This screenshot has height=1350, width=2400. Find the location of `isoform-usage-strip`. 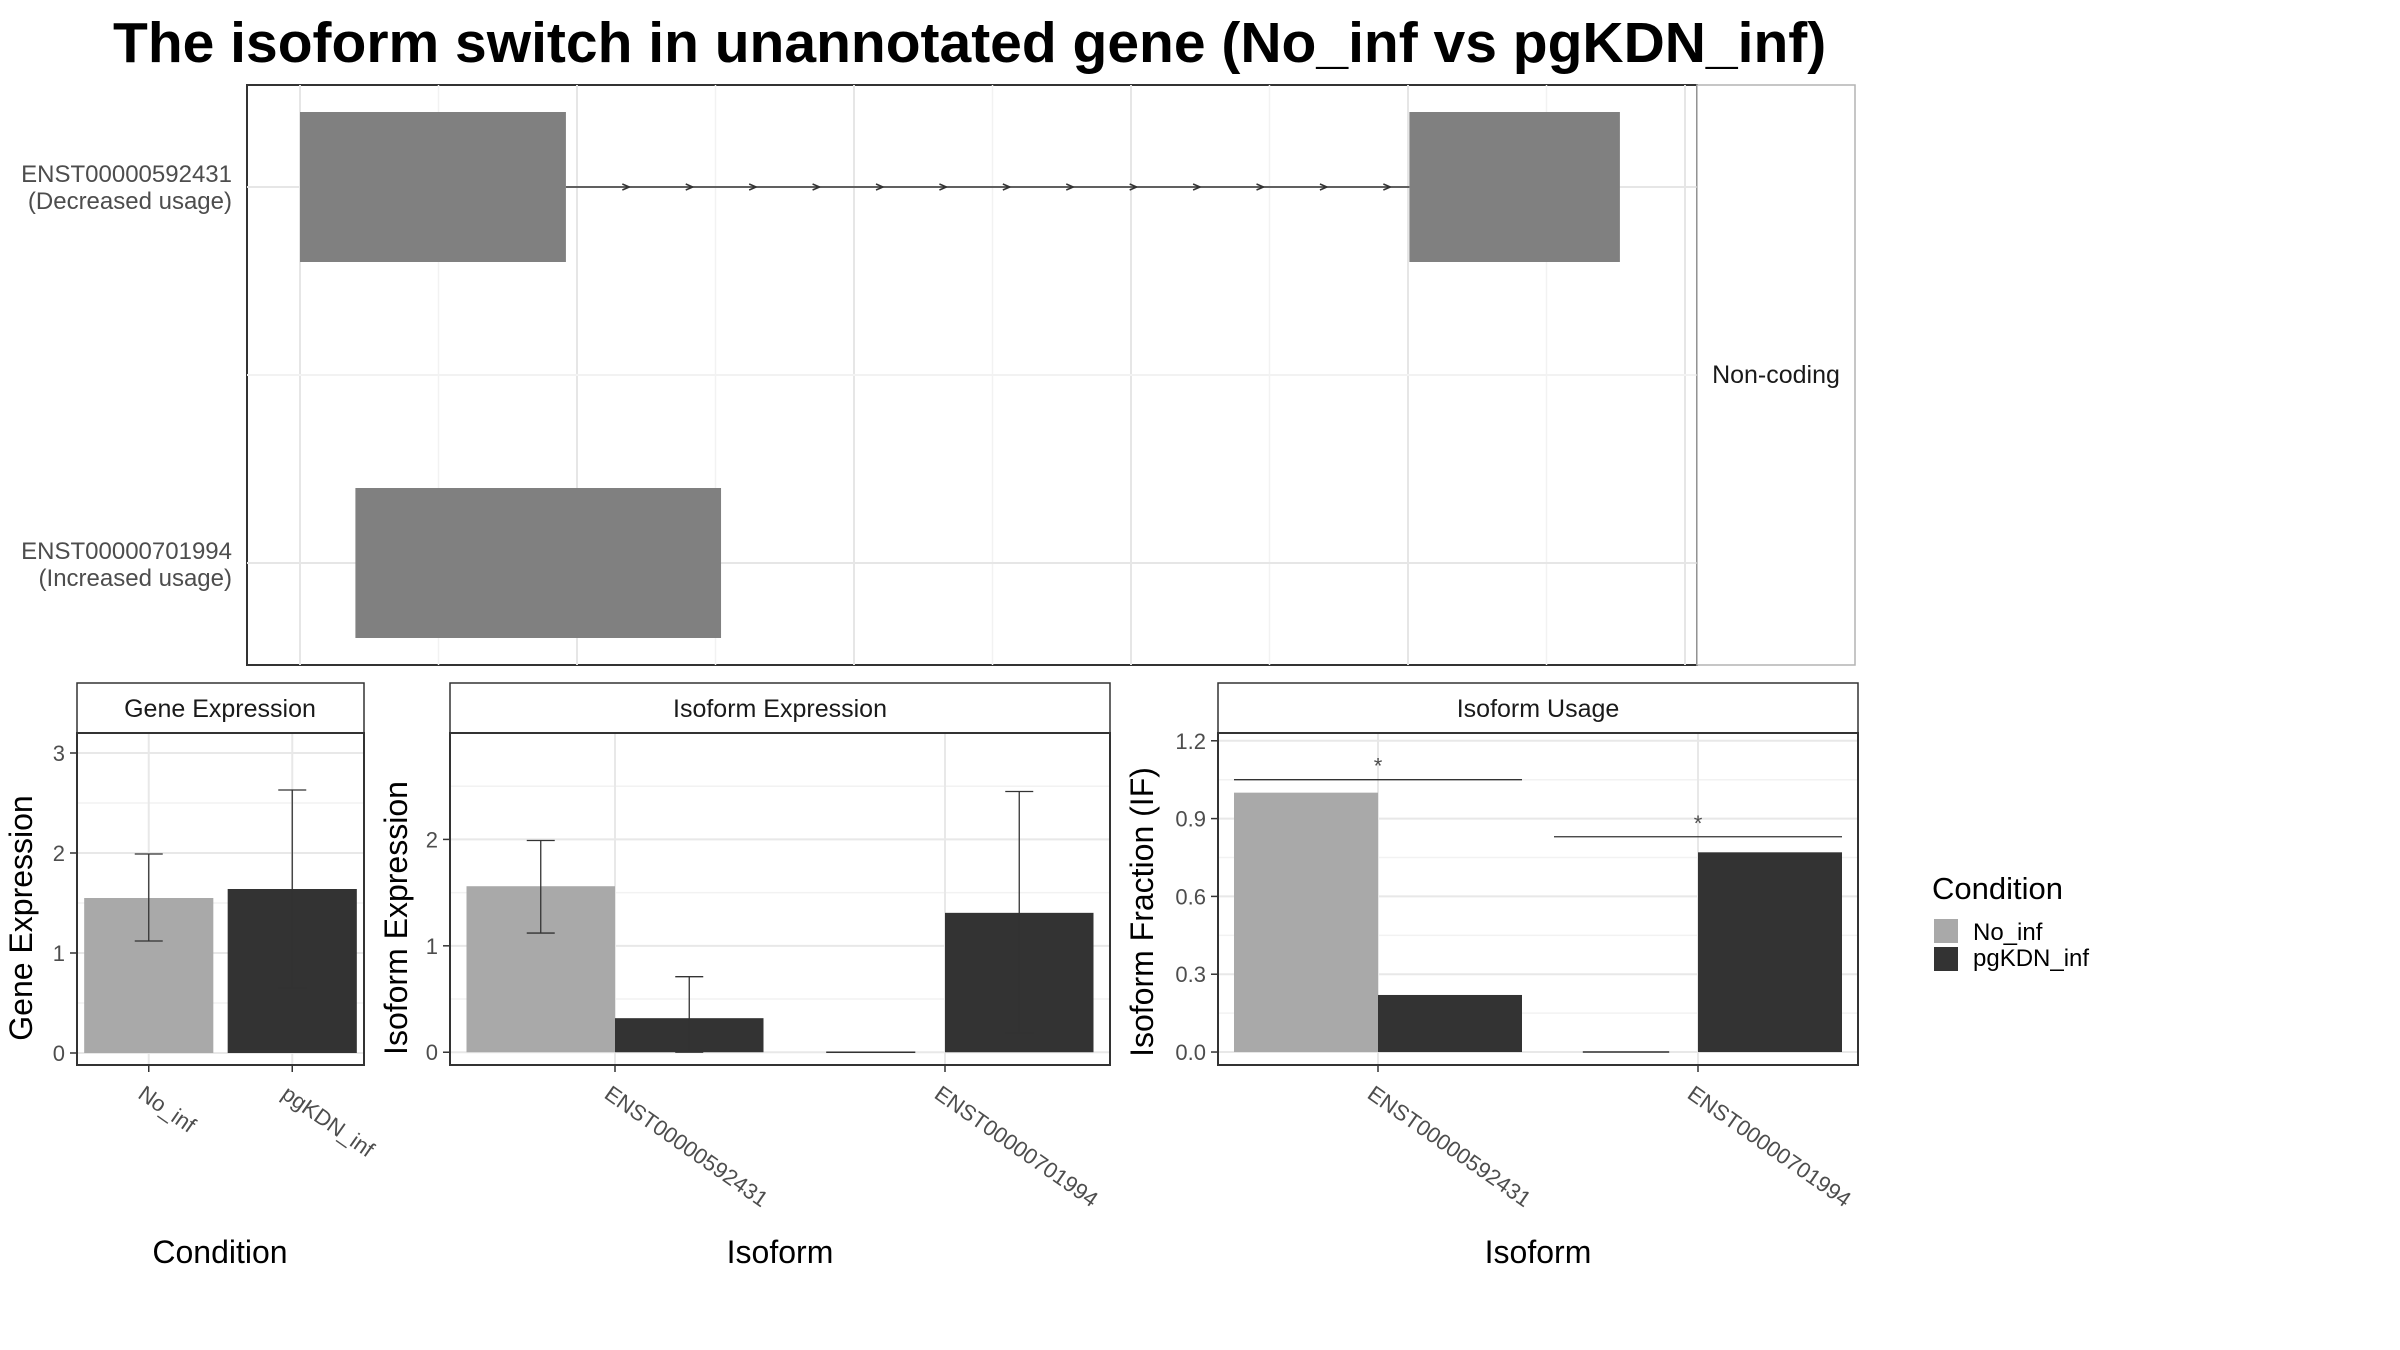

isoform-usage-strip is located at coordinates (1538, 708).